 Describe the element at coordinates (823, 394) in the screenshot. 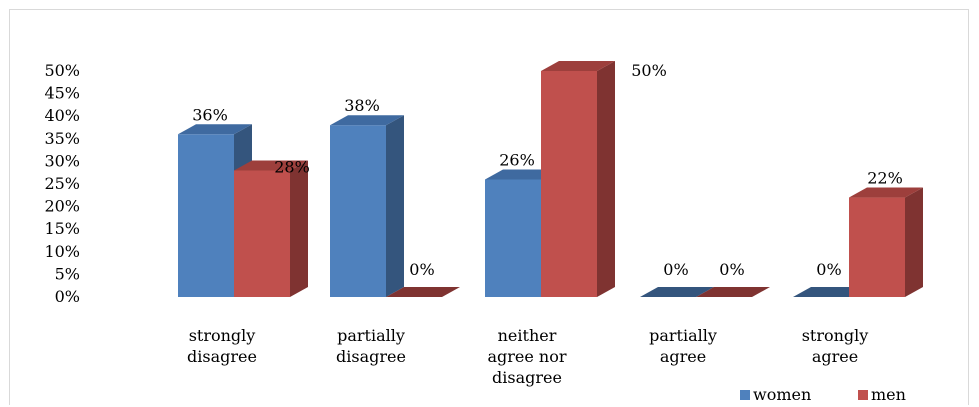

I see `legend: women men` at that location.